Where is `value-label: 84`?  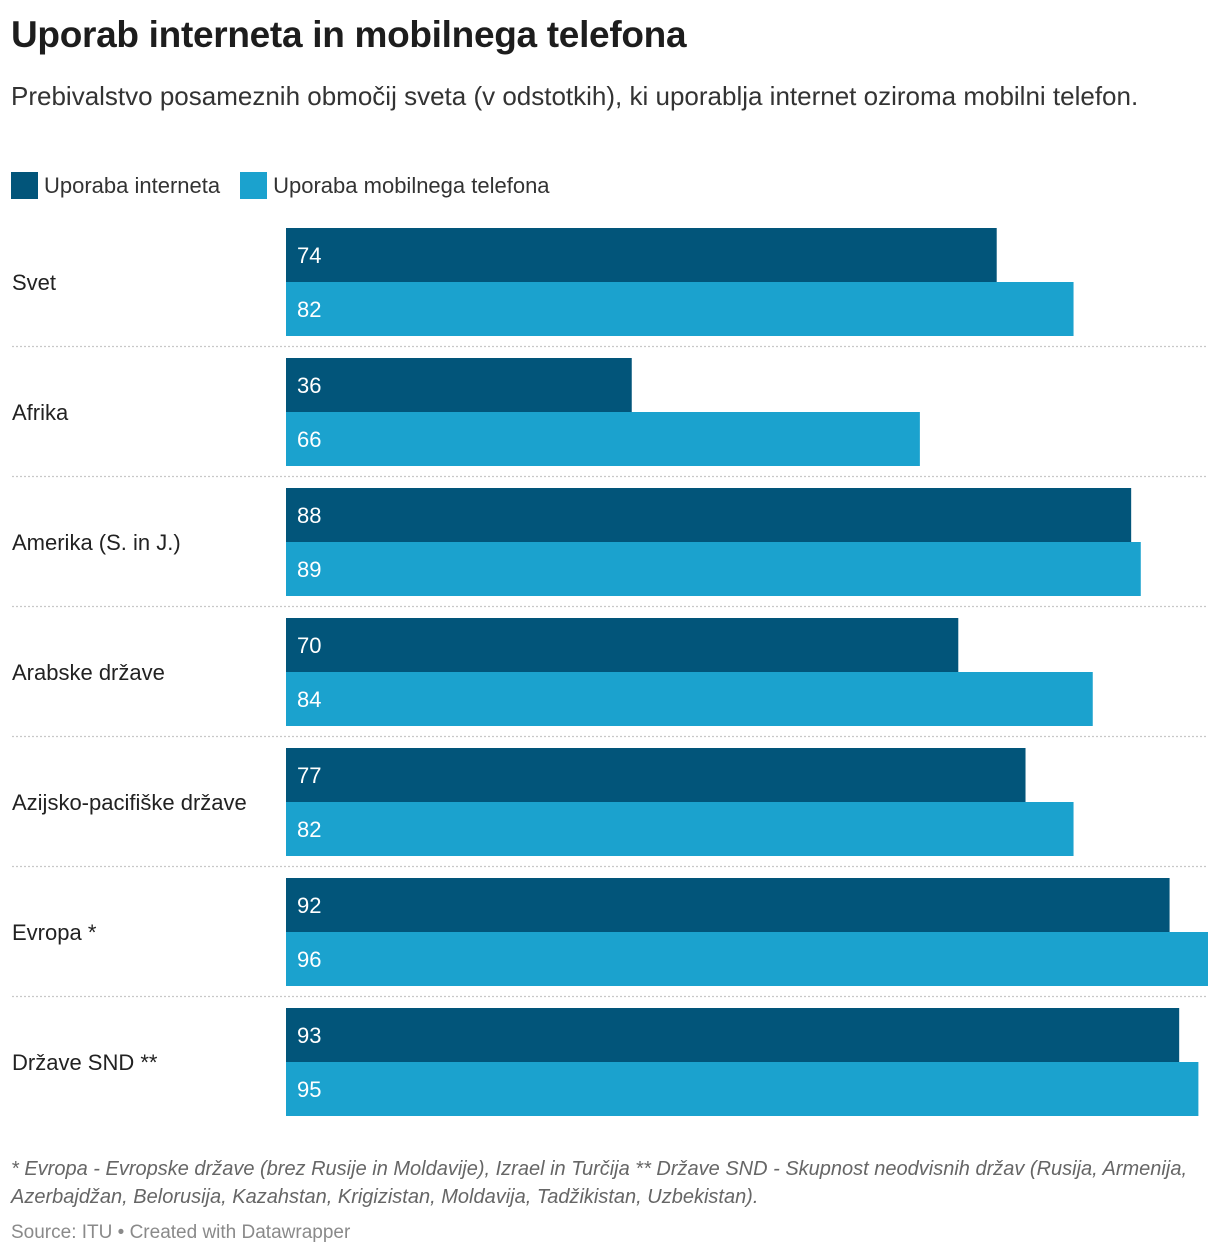 value-label: 84 is located at coordinates (309, 699).